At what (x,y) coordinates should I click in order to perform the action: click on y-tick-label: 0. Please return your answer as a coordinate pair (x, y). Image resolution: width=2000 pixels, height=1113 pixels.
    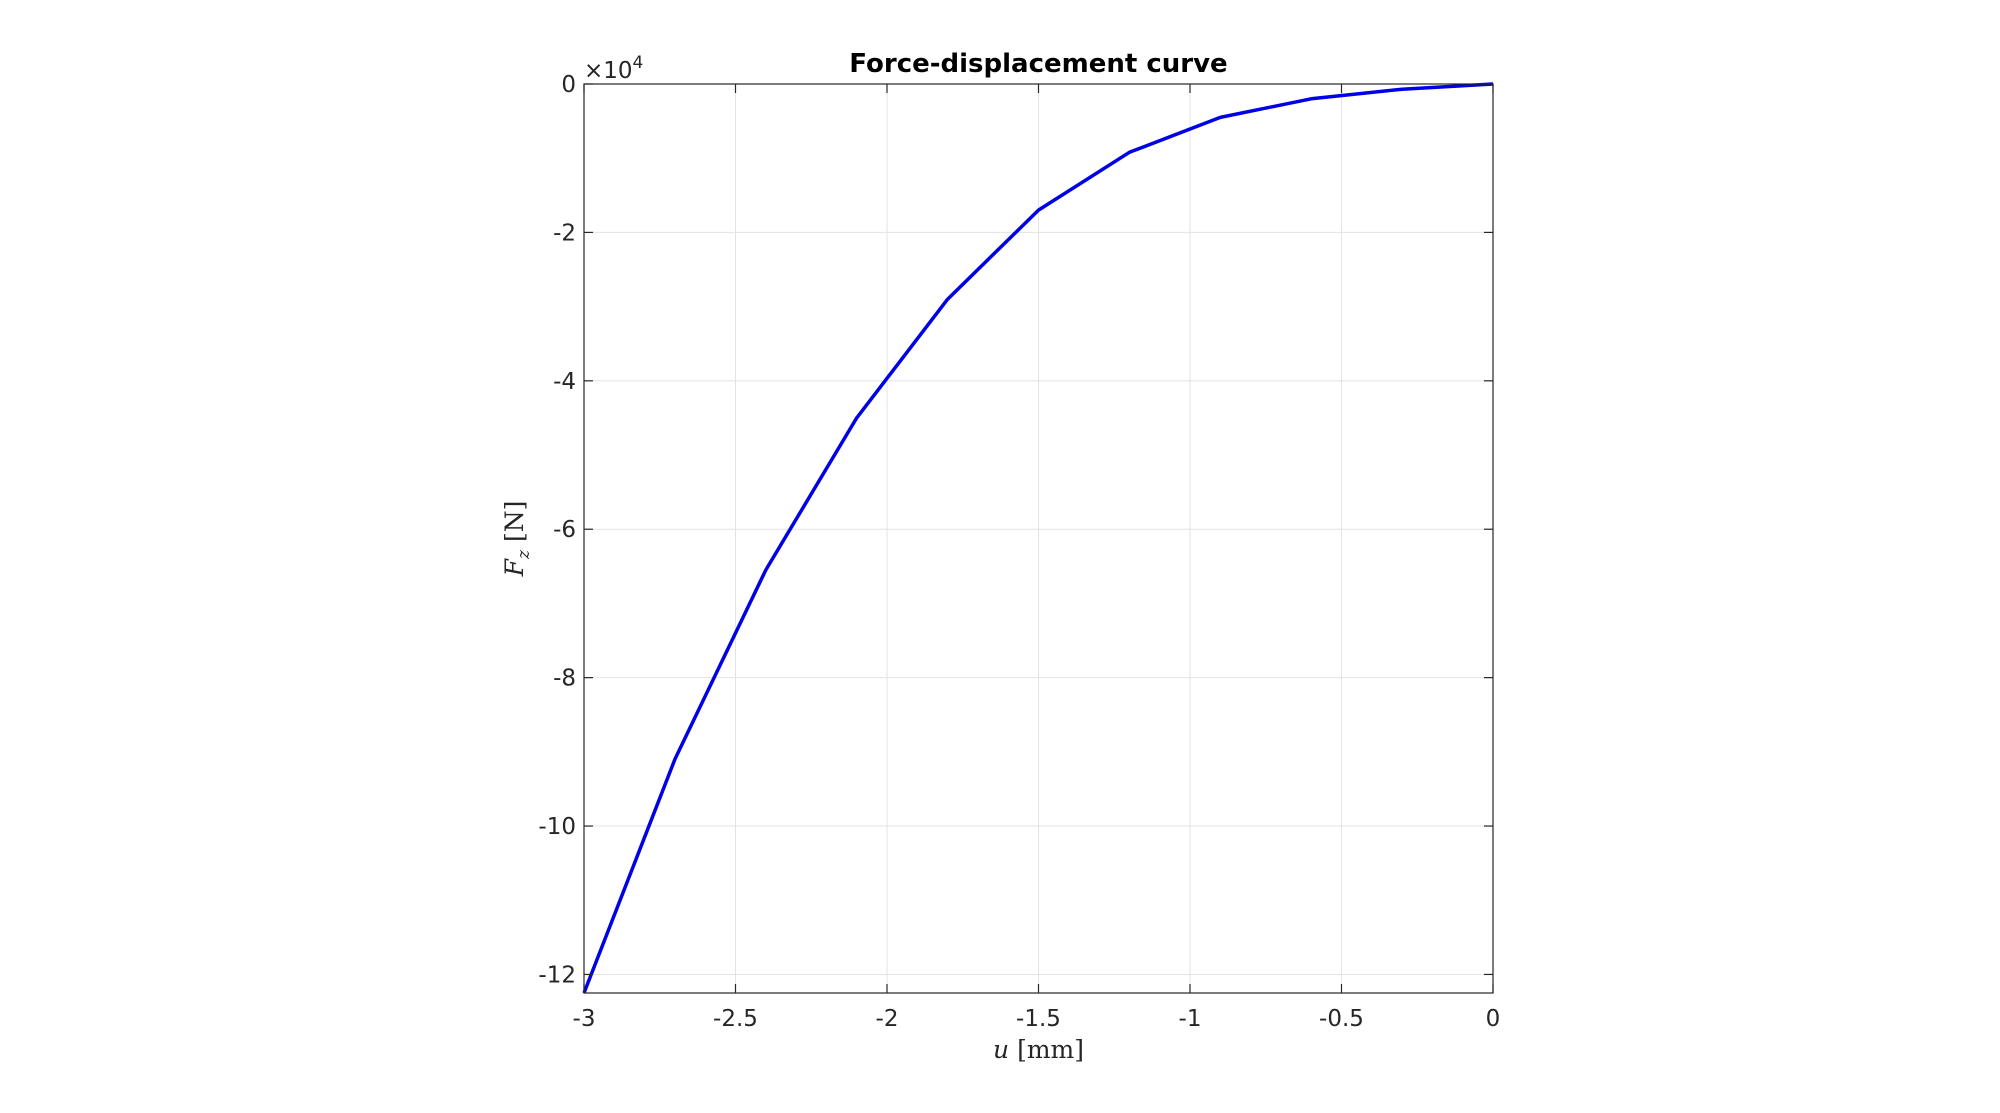
    Looking at the image, I should click on (568, 85).